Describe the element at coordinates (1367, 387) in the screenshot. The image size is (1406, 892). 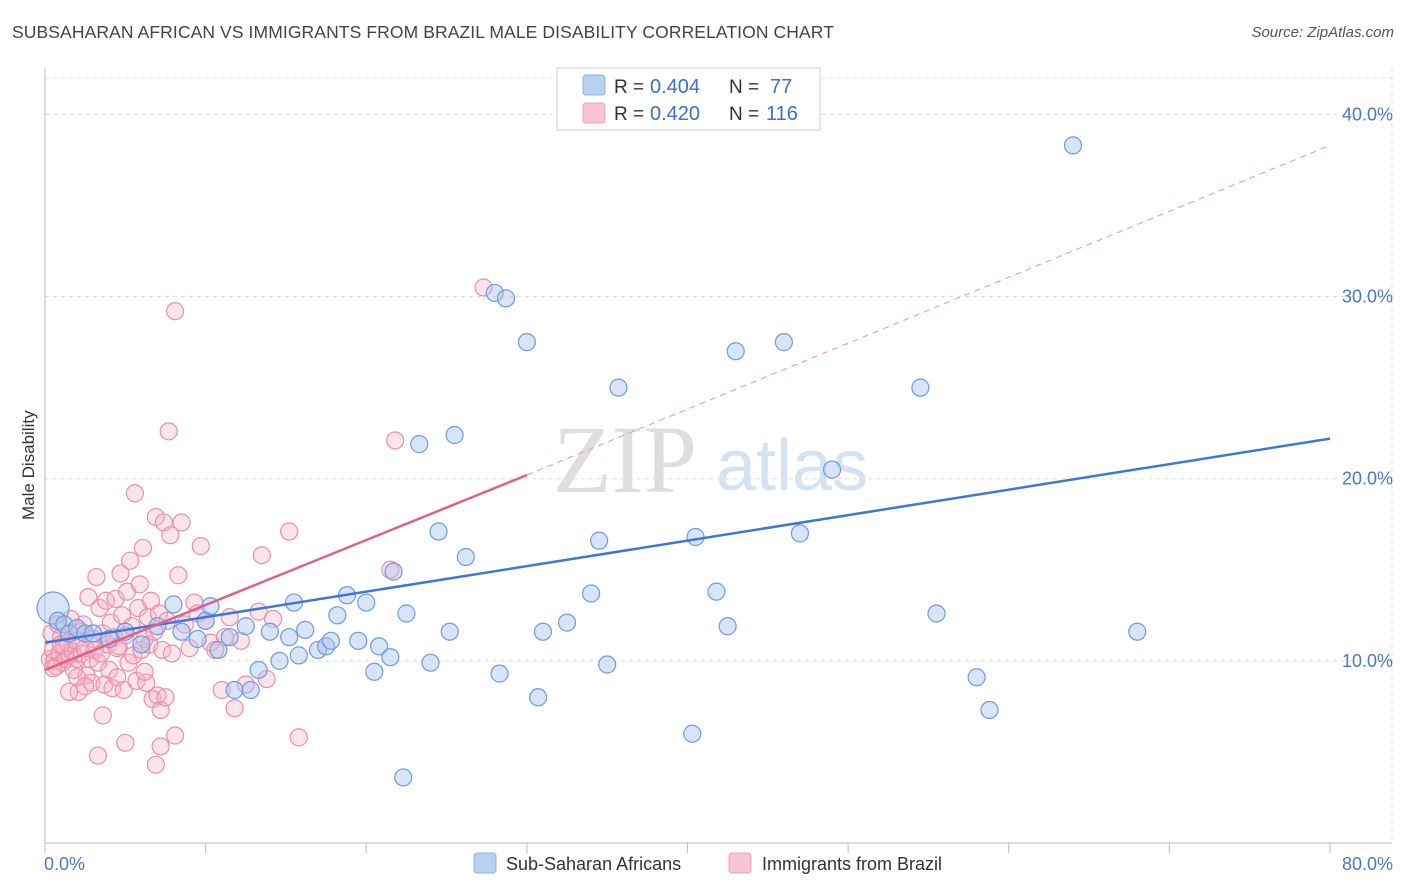
I see `y-tick-labels: 10.0% 20.0% 30.0% 40.0%` at that location.